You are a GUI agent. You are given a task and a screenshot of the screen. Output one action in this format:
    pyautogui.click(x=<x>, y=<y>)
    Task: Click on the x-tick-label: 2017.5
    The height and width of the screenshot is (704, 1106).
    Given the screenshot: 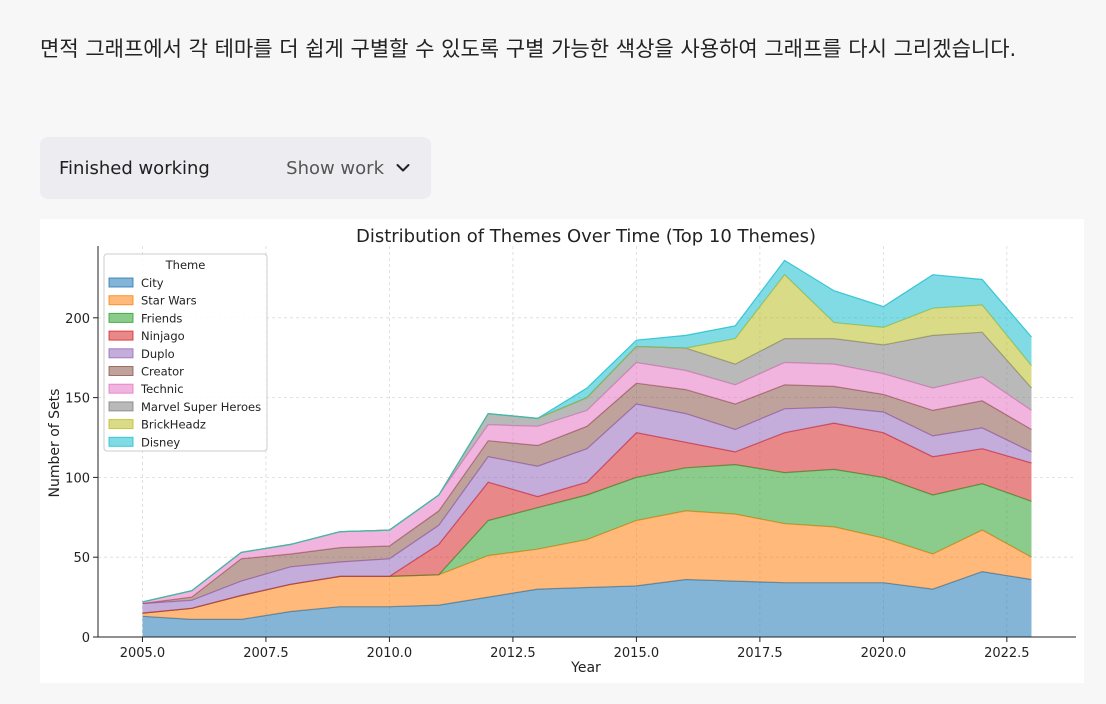 What is the action you would take?
    pyautogui.click(x=760, y=653)
    